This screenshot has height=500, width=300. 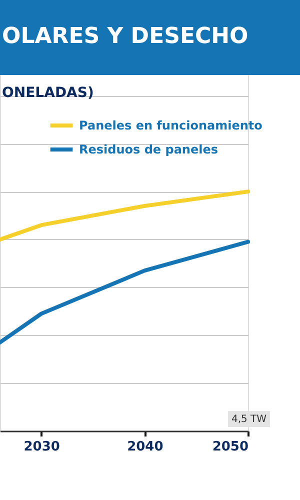 I want to click on legend-label: Paneles en funcionamiento, so click(x=170, y=125).